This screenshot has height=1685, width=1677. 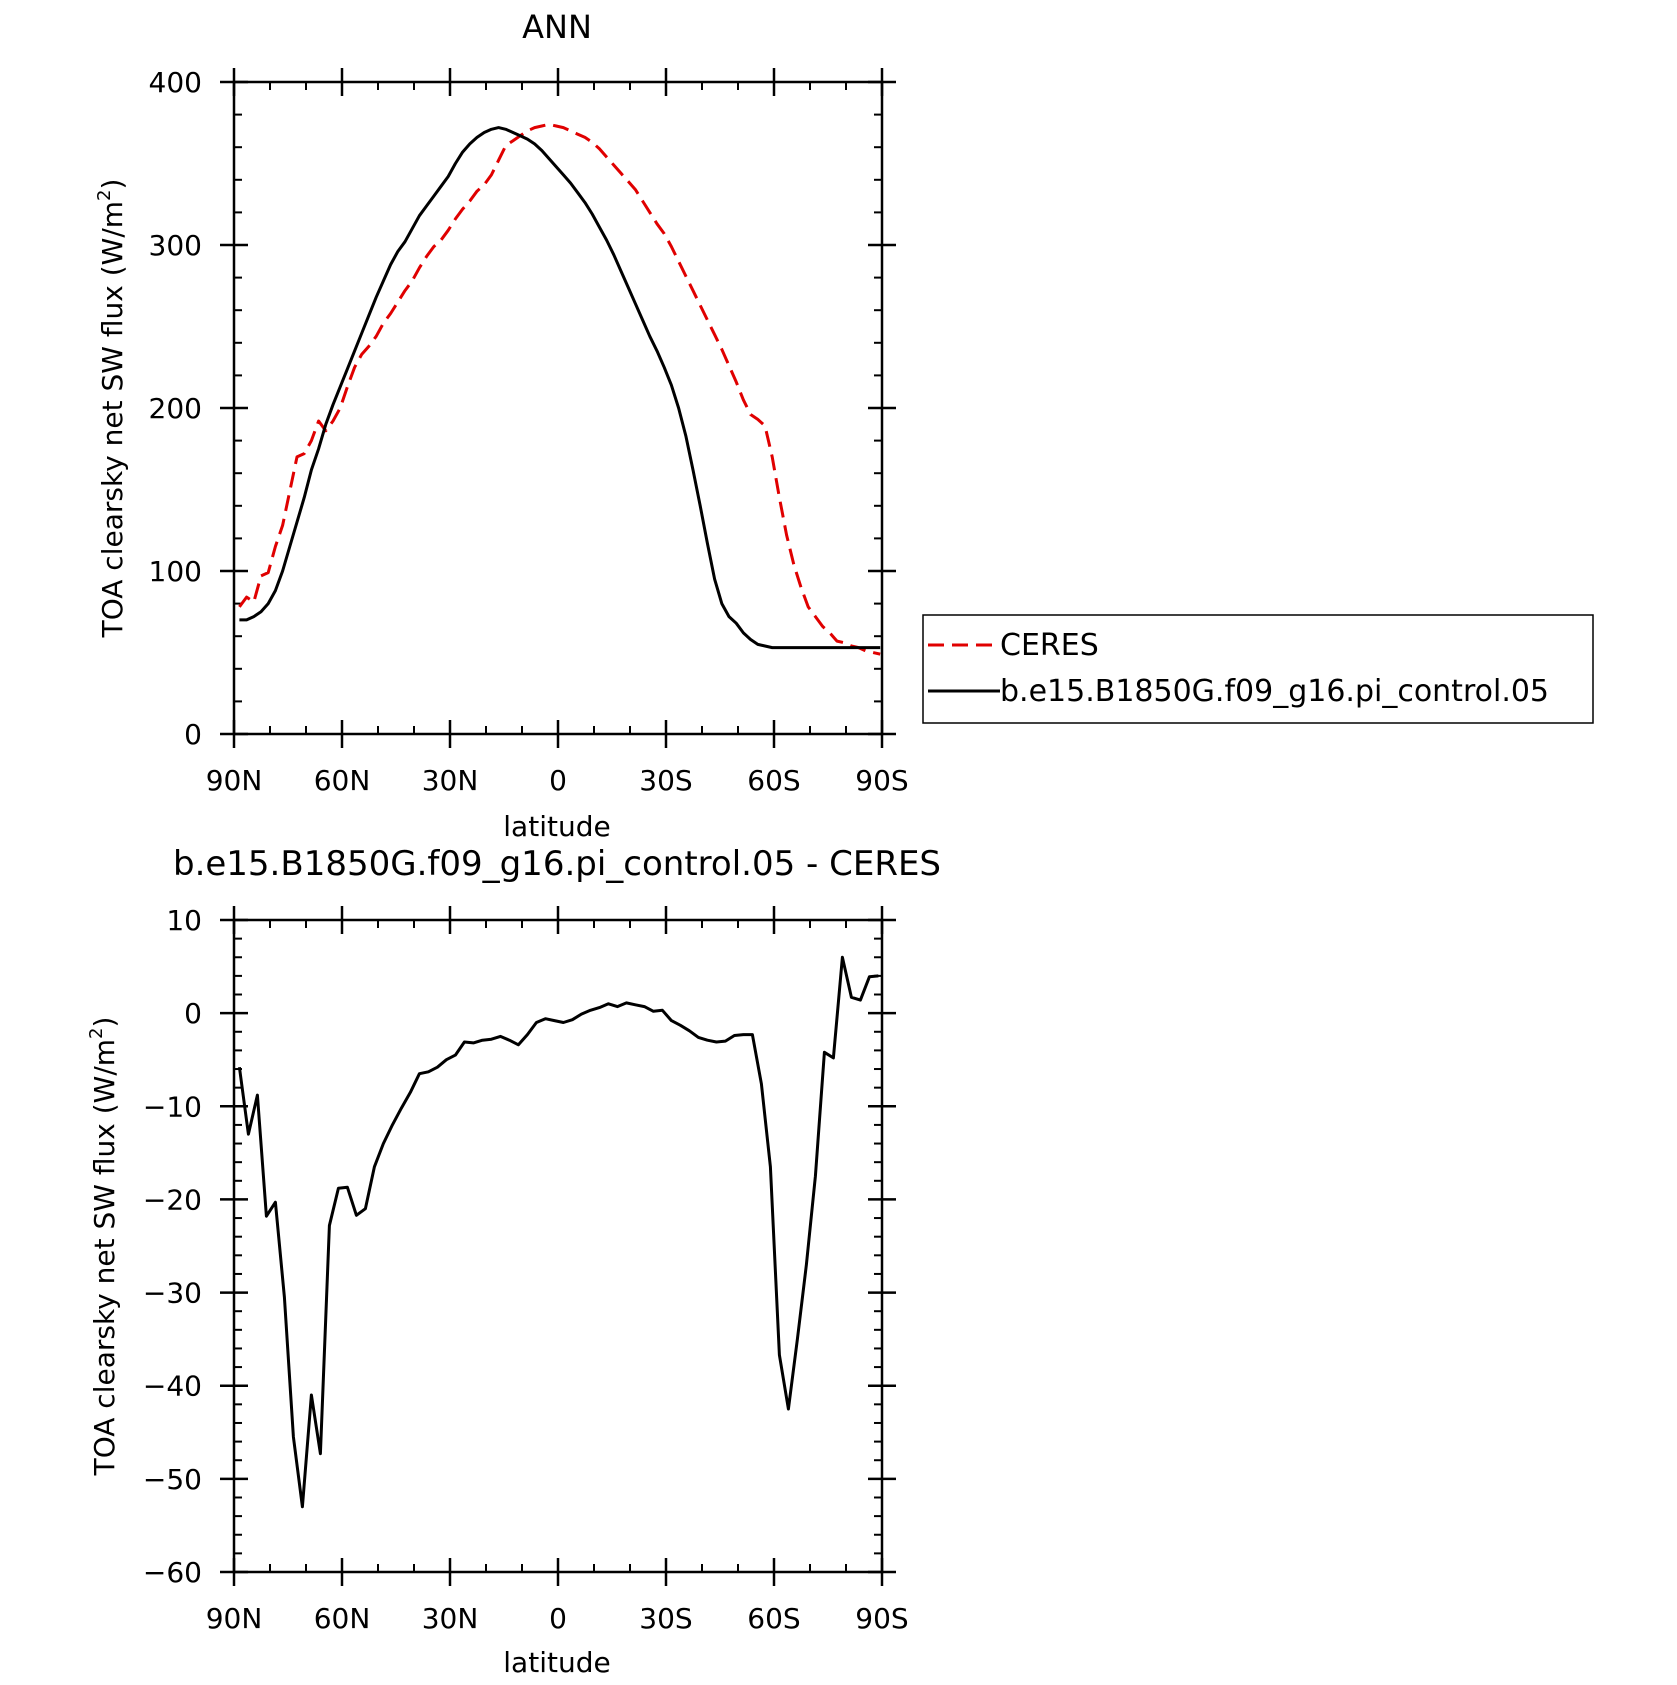 I want to click on y-tick-label: −20, so click(x=172, y=1199).